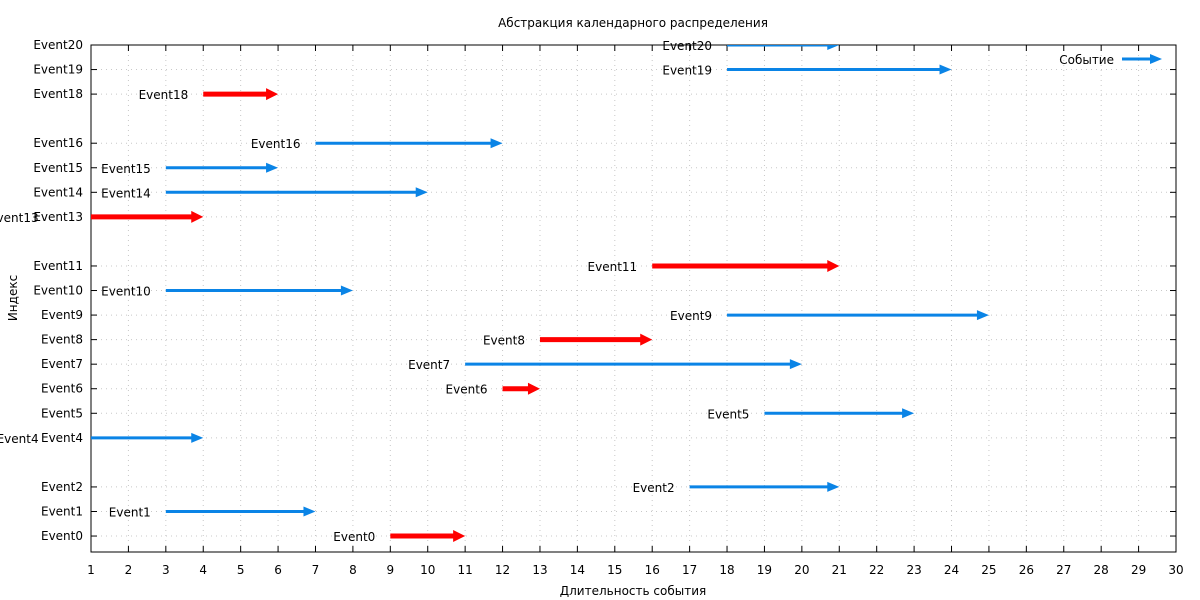 Image resolution: width=1200 pixels, height=600 pixels. What do you see at coordinates (633, 23) in the screenshot?
I see `chart-title: Абстракция календарного распределения` at bounding box center [633, 23].